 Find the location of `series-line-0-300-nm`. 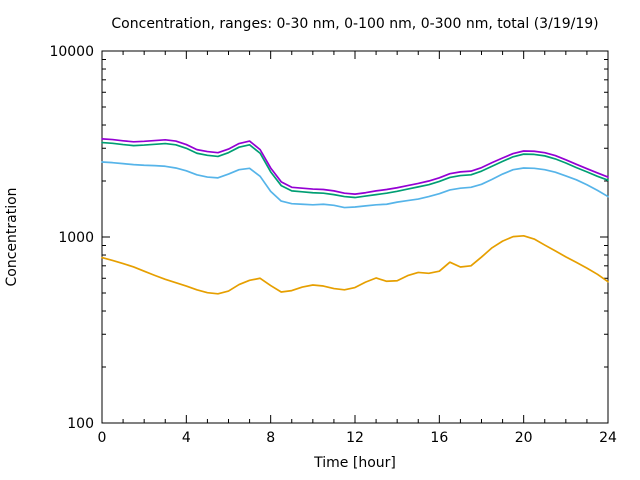

series-line-0-300-nm is located at coordinates (355, 170).